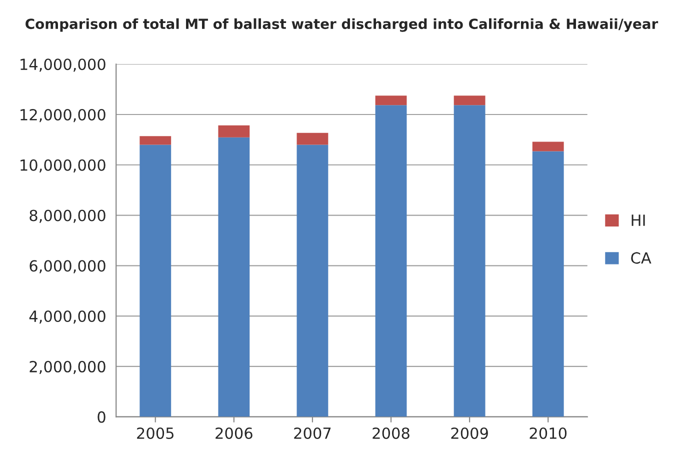 Image resolution: width=683 pixels, height=458 pixels. What do you see at coordinates (63, 165) in the screenshot?
I see `y-tick-label: 10,000,000` at bounding box center [63, 165].